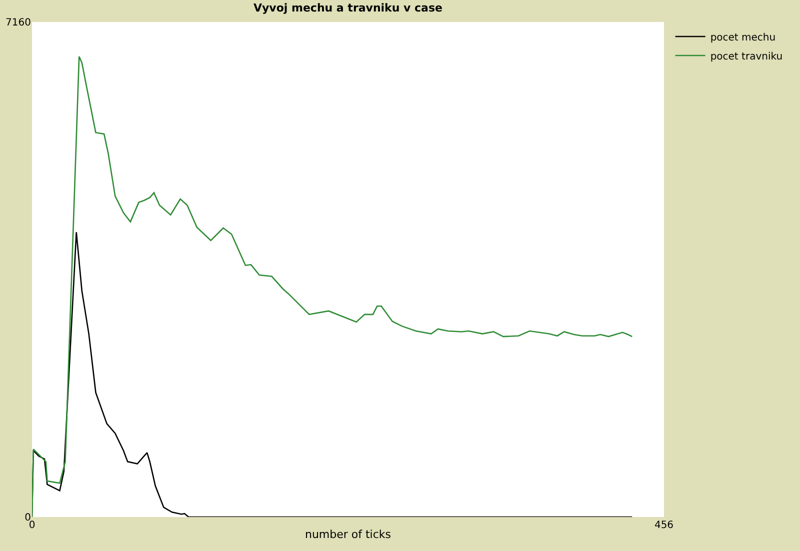  I want to click on chart-title: Vyvoj mechu a travniku v case, so click(348, 8).